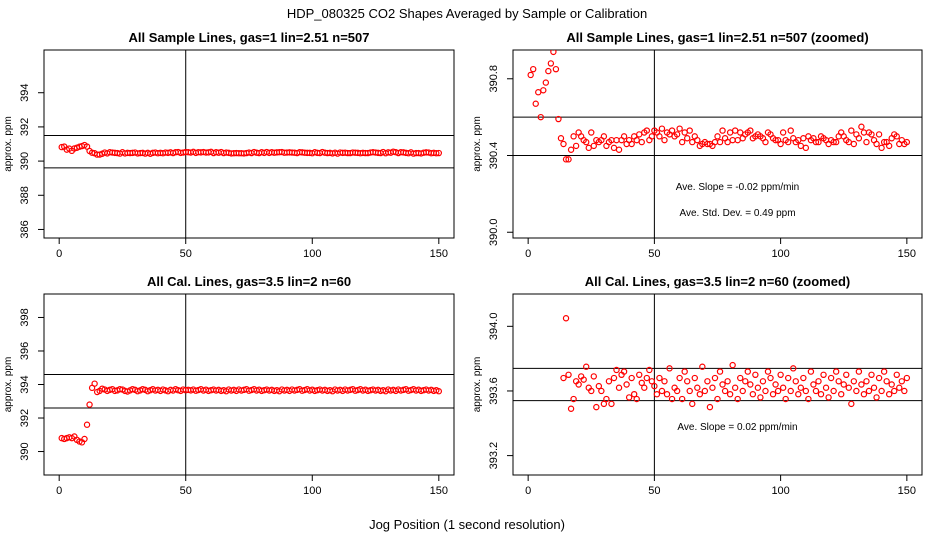 This screenshot has width=936, height=545. I want to click on y-tick-label: 393.6, so click(494, 391).